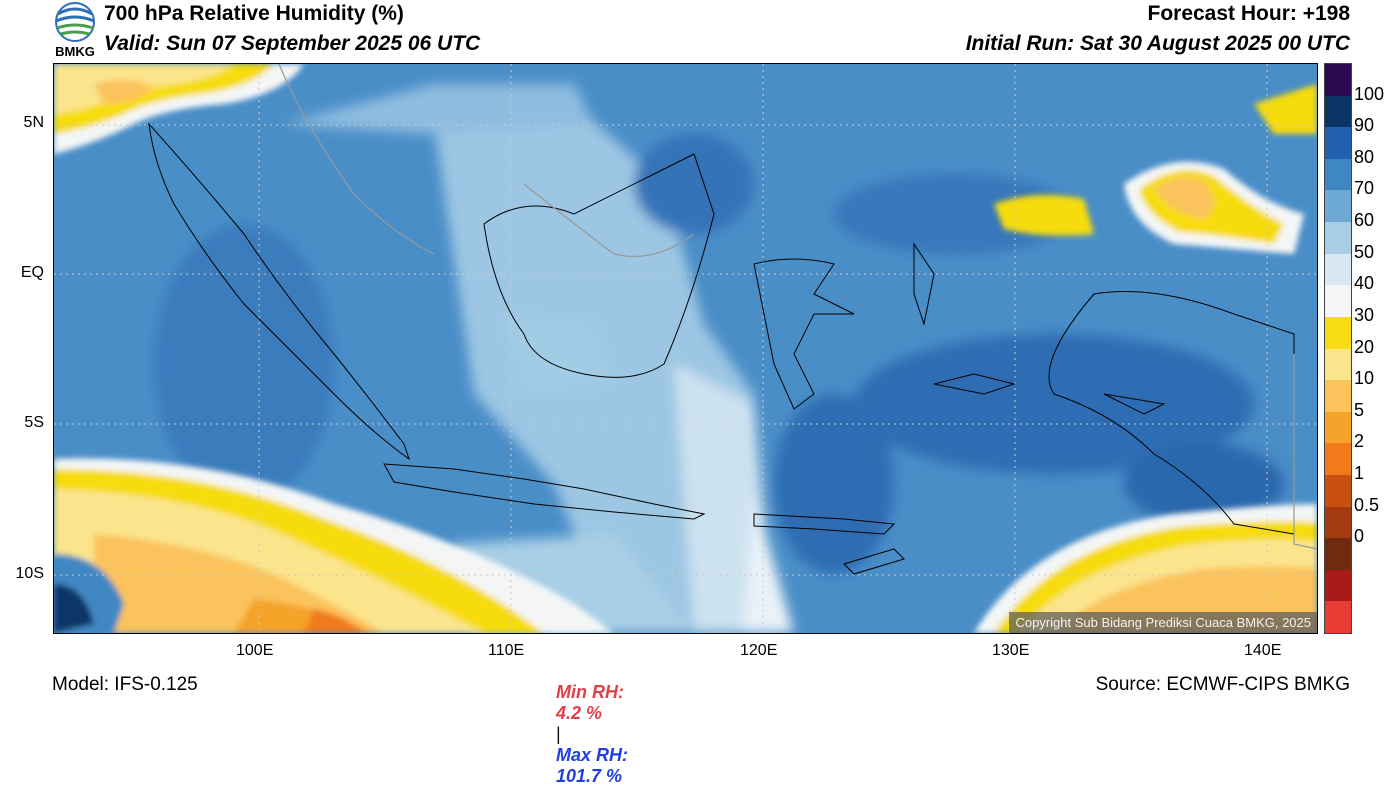 Image resolution: width=1400 pixels, height=787 pixels. I want to click on colorbar-label: 20, so click(1364, 346).